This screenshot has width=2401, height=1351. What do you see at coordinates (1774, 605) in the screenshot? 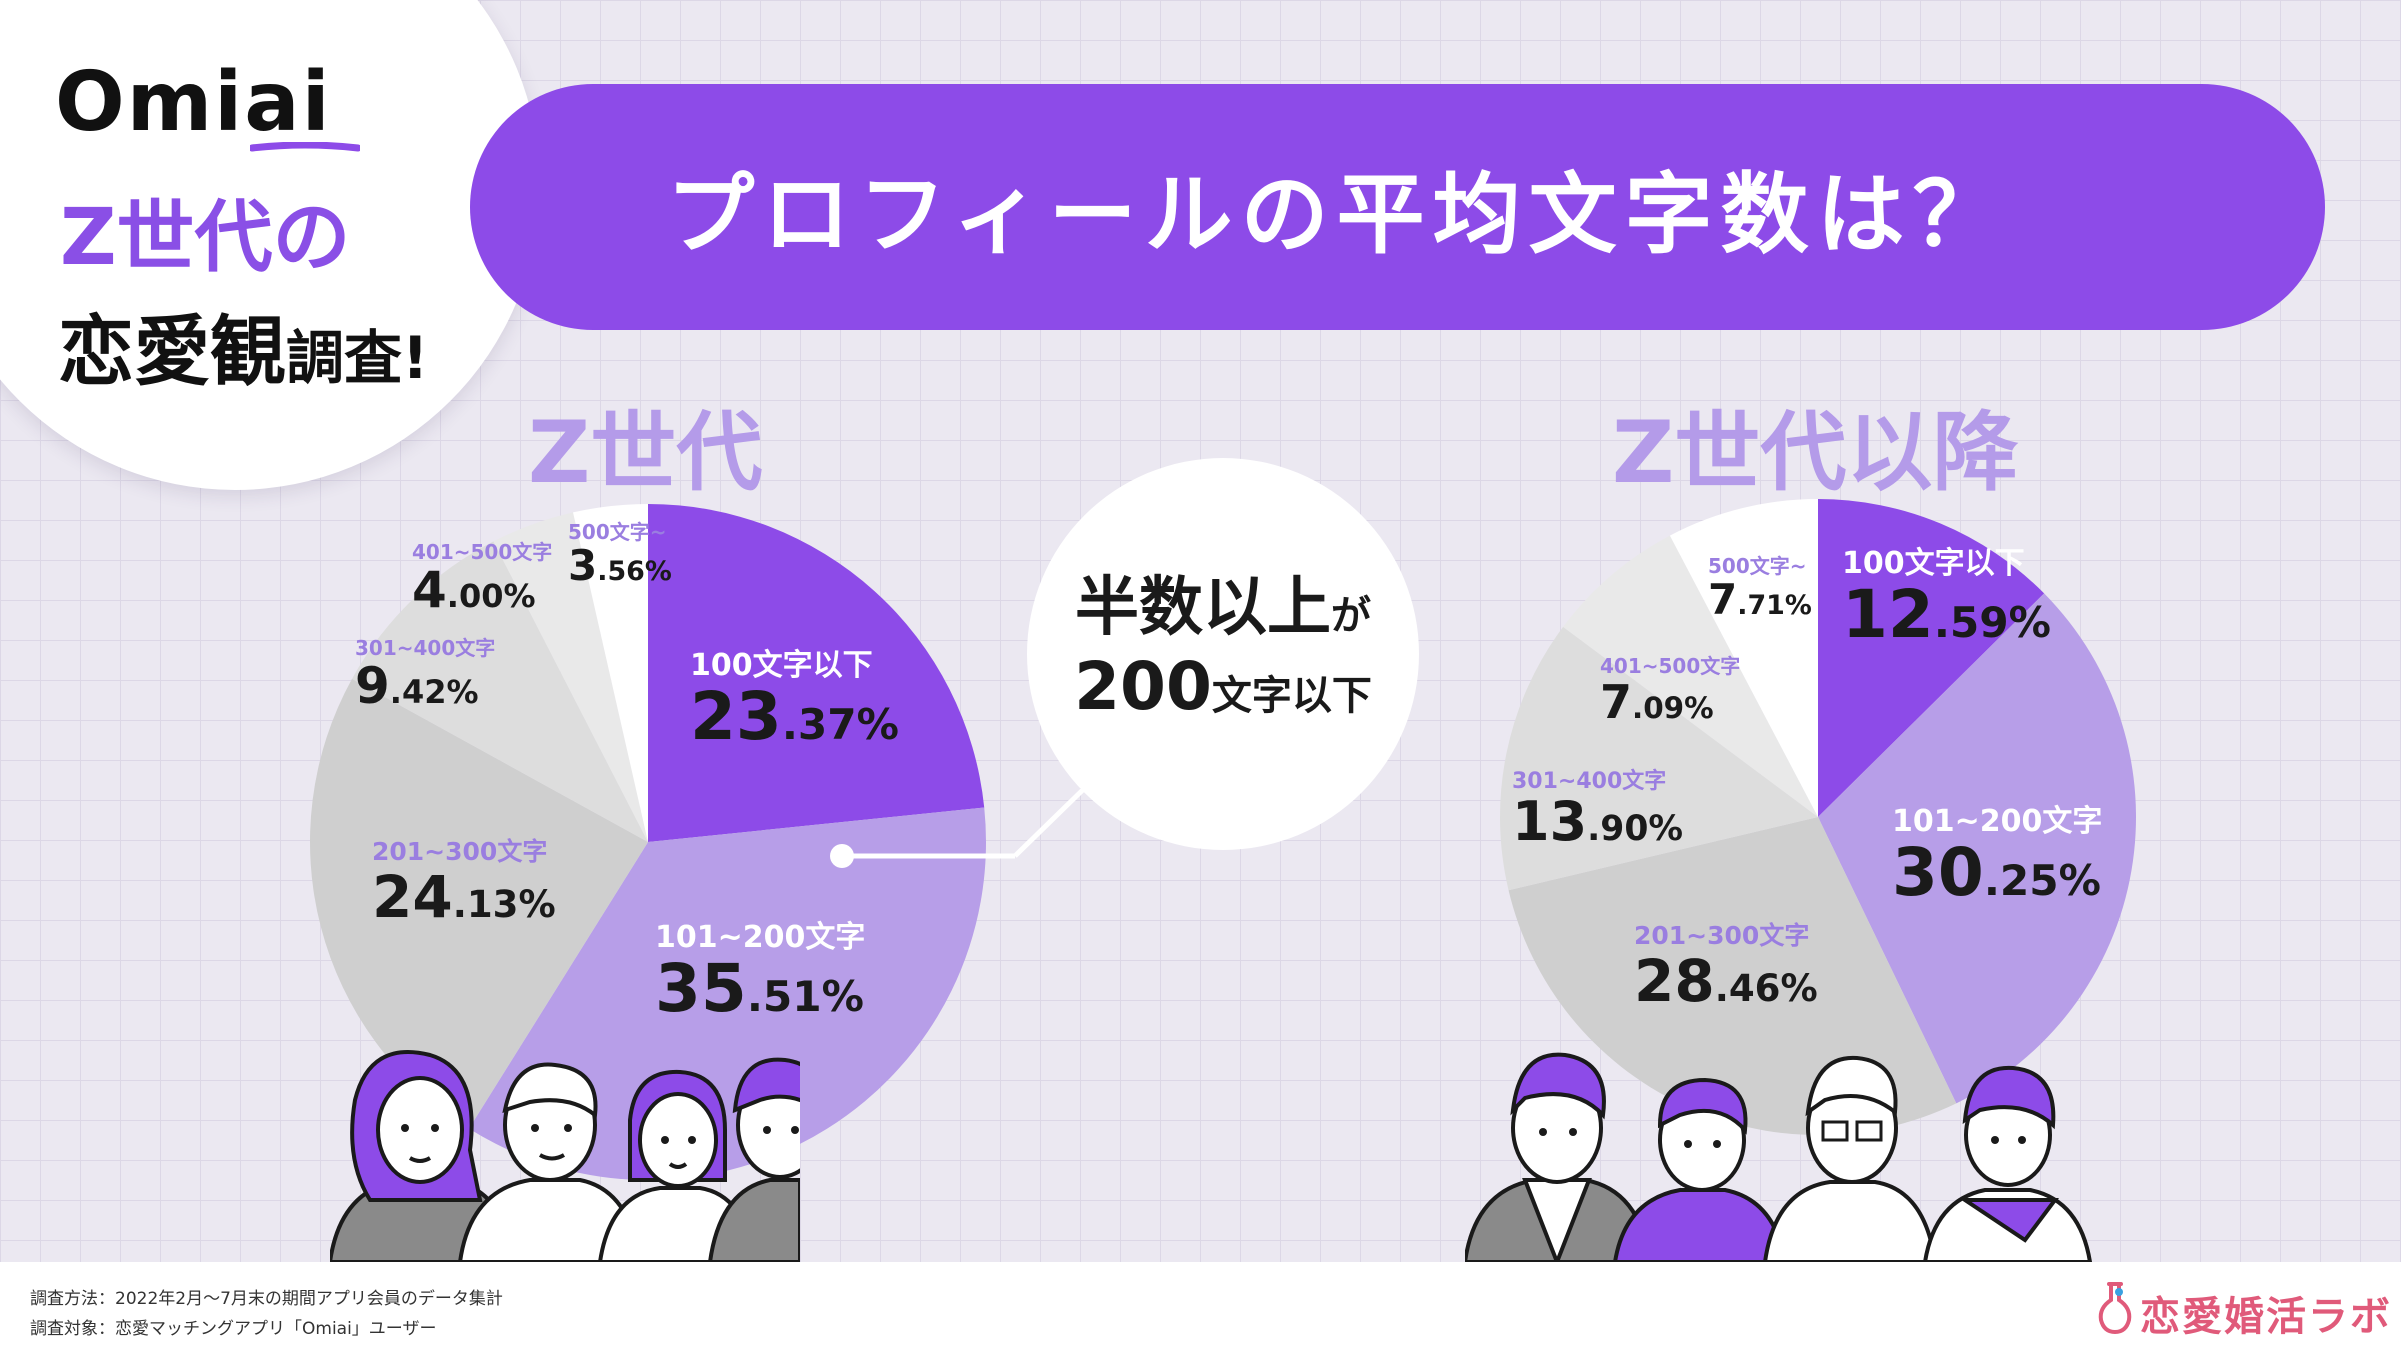
I see `slice-value-dec: .71%` at bounding box center [1774, 605].